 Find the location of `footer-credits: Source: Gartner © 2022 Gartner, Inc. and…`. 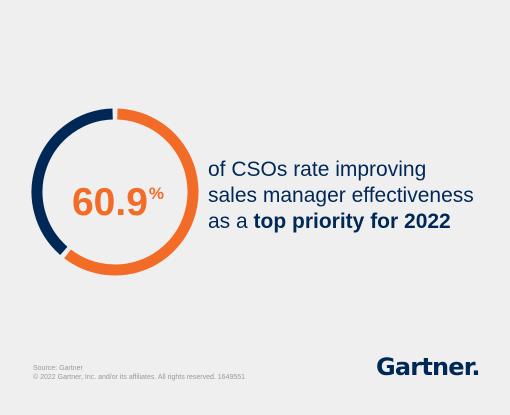

footer-credits: Source: Gartner © 2022 Gartner, Inc. and… is located at coordinates (139, 373).